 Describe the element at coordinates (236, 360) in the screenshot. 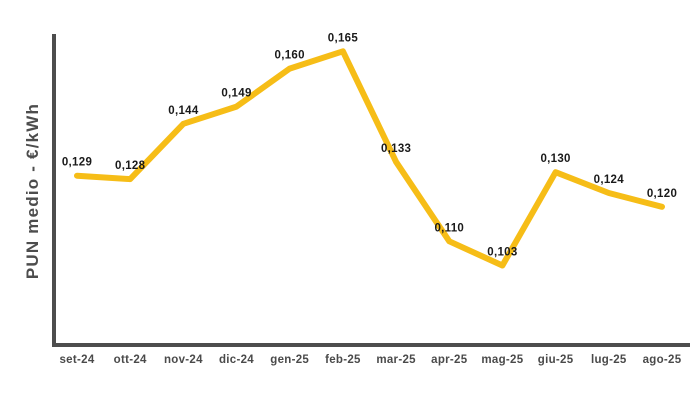

I see `x-tick-label: dic-24` at that location.